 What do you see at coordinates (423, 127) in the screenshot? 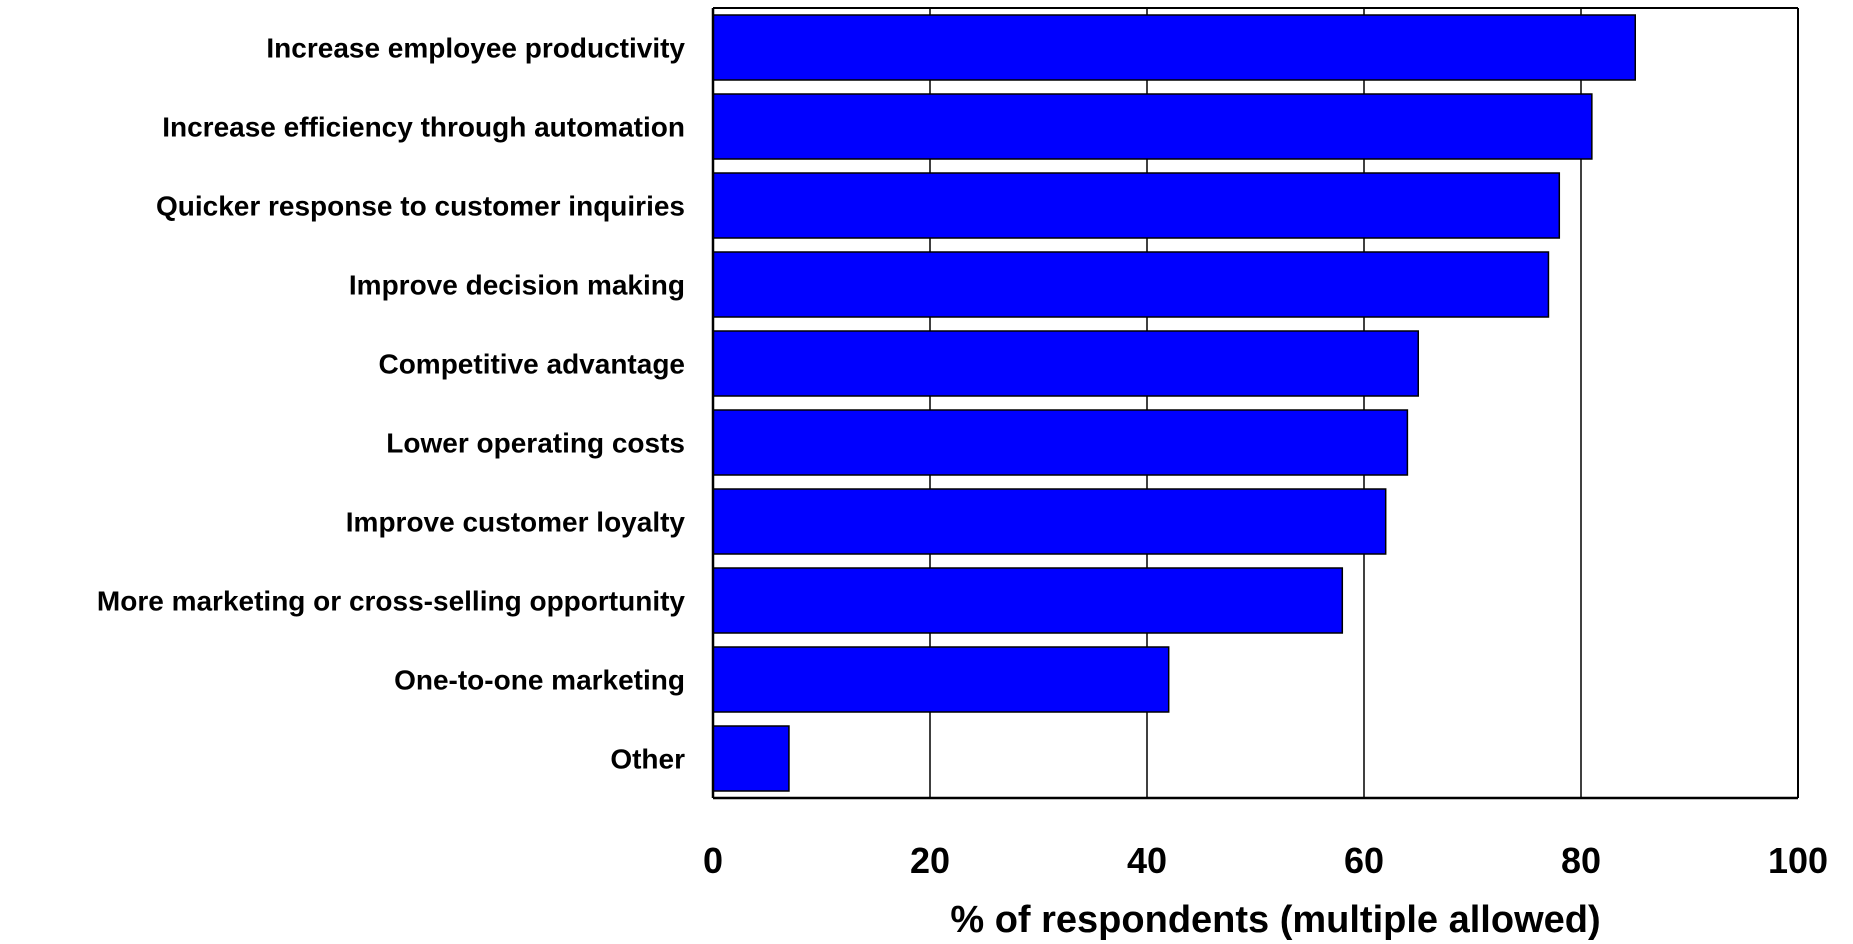
I see `category-label: Increase efficiency through automation` at bounding box center [423, 127].